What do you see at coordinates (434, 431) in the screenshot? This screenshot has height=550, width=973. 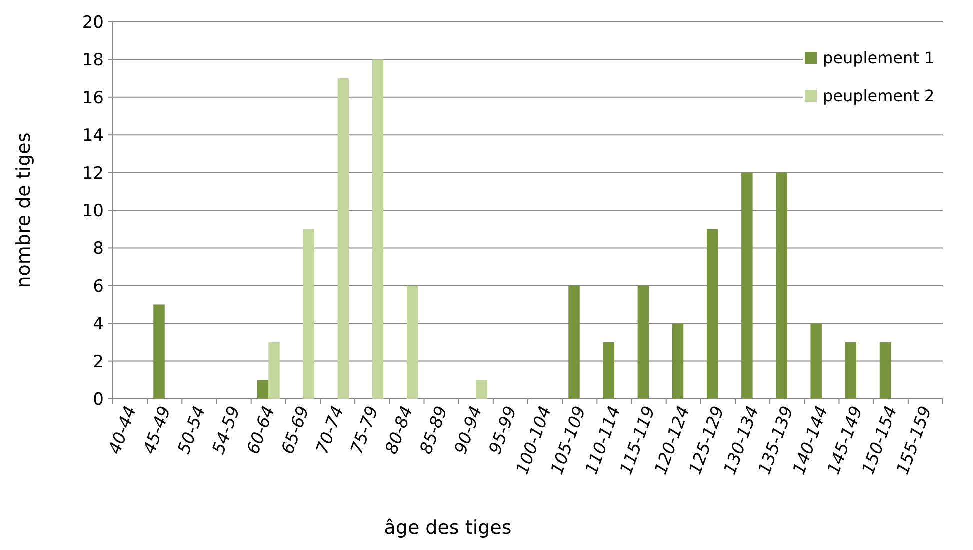 I see `x-tick-label: 85-89` at bounding box center [434, 431].